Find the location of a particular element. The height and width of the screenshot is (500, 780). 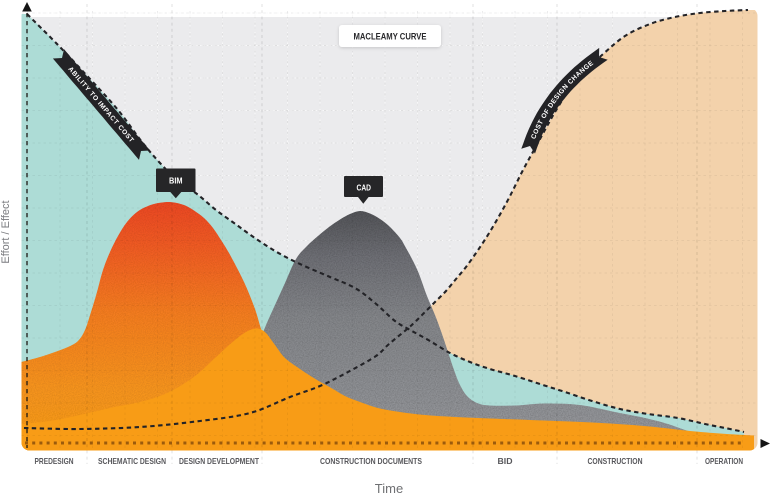

svg-text: CAD is located at coordinates (364, 188).